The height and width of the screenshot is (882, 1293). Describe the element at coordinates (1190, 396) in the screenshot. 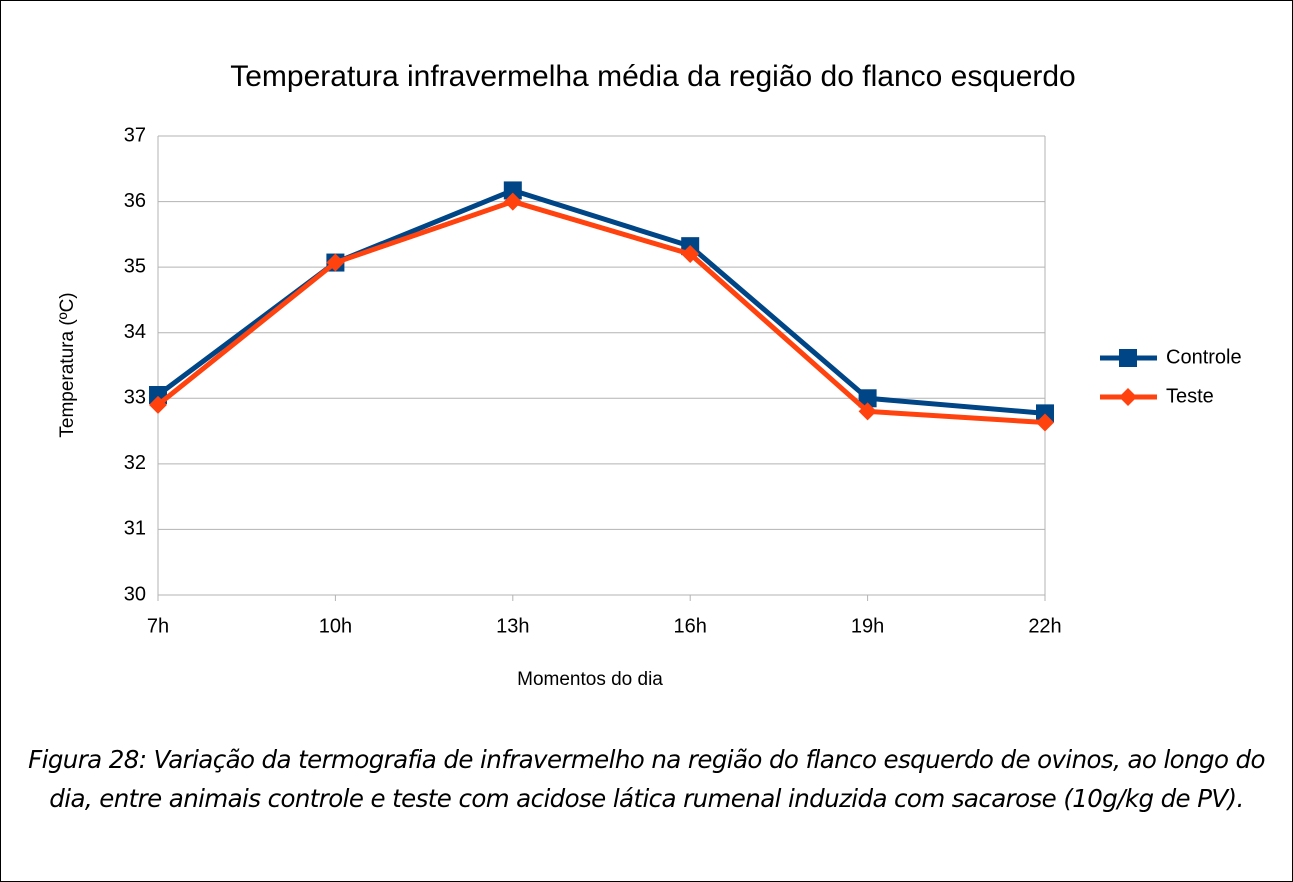

I see `legend-label: Teste` at that location.